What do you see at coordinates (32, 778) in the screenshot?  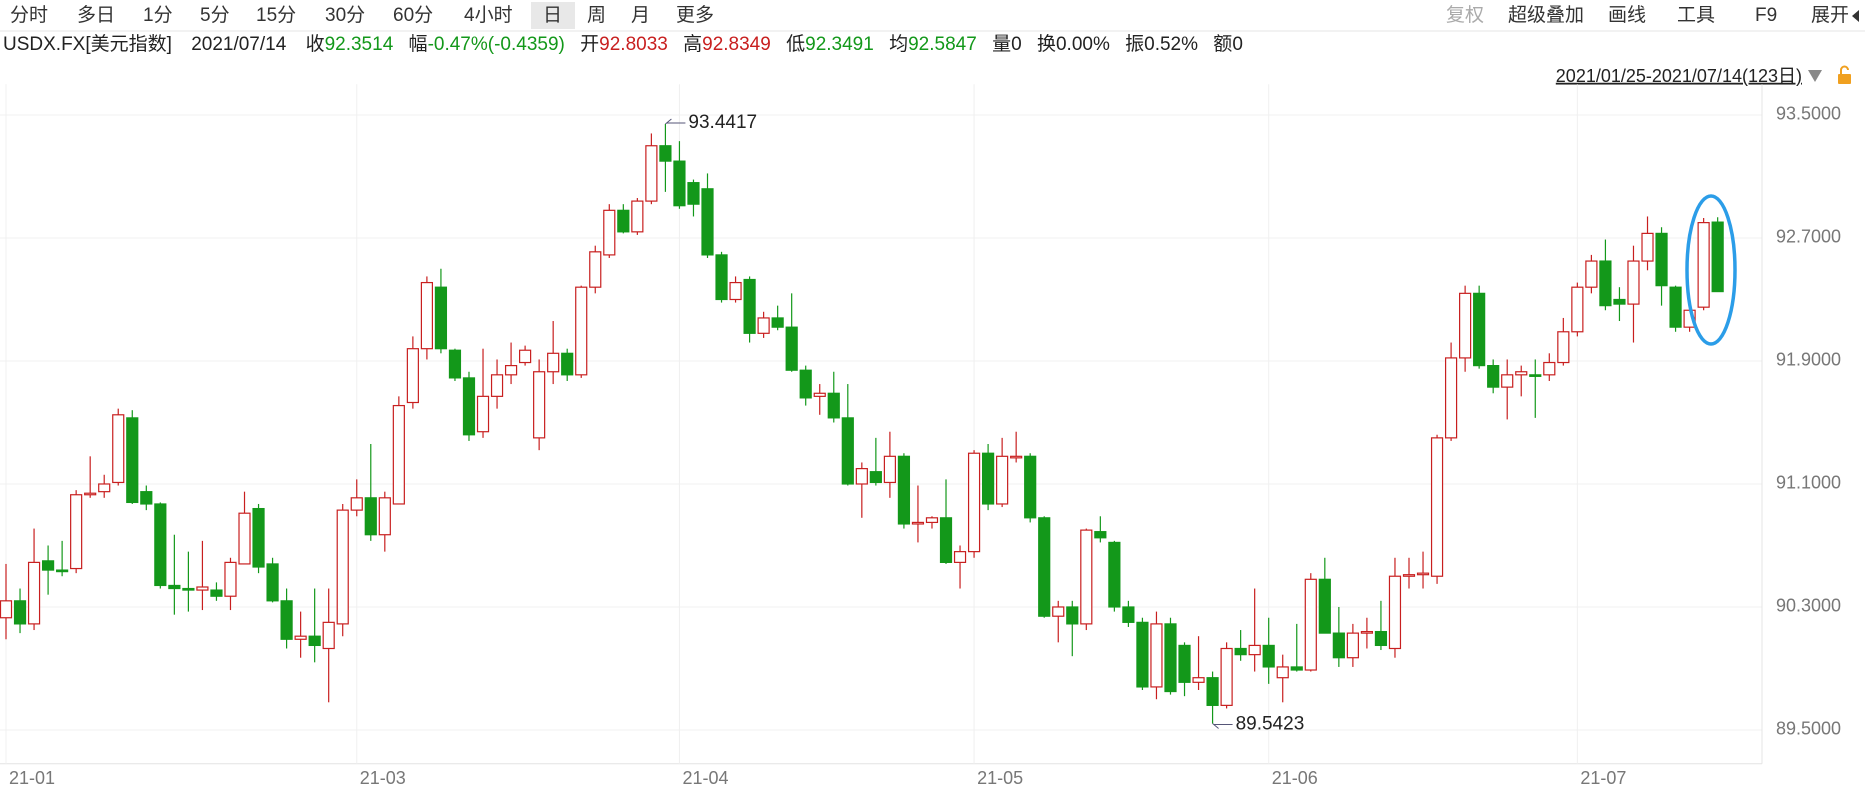 I see `x-tick-label: 21-01` at bounding box center [32, 778].